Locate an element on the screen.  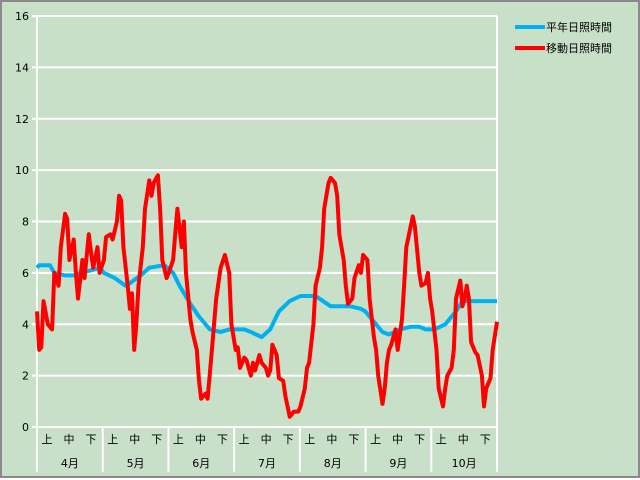
y-tick-label: 14 is located at coordinates (22, 67).